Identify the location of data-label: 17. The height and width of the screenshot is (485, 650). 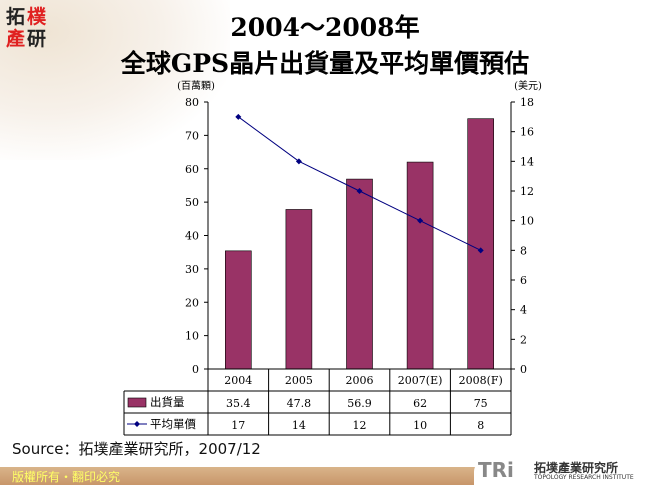
(238, 425).